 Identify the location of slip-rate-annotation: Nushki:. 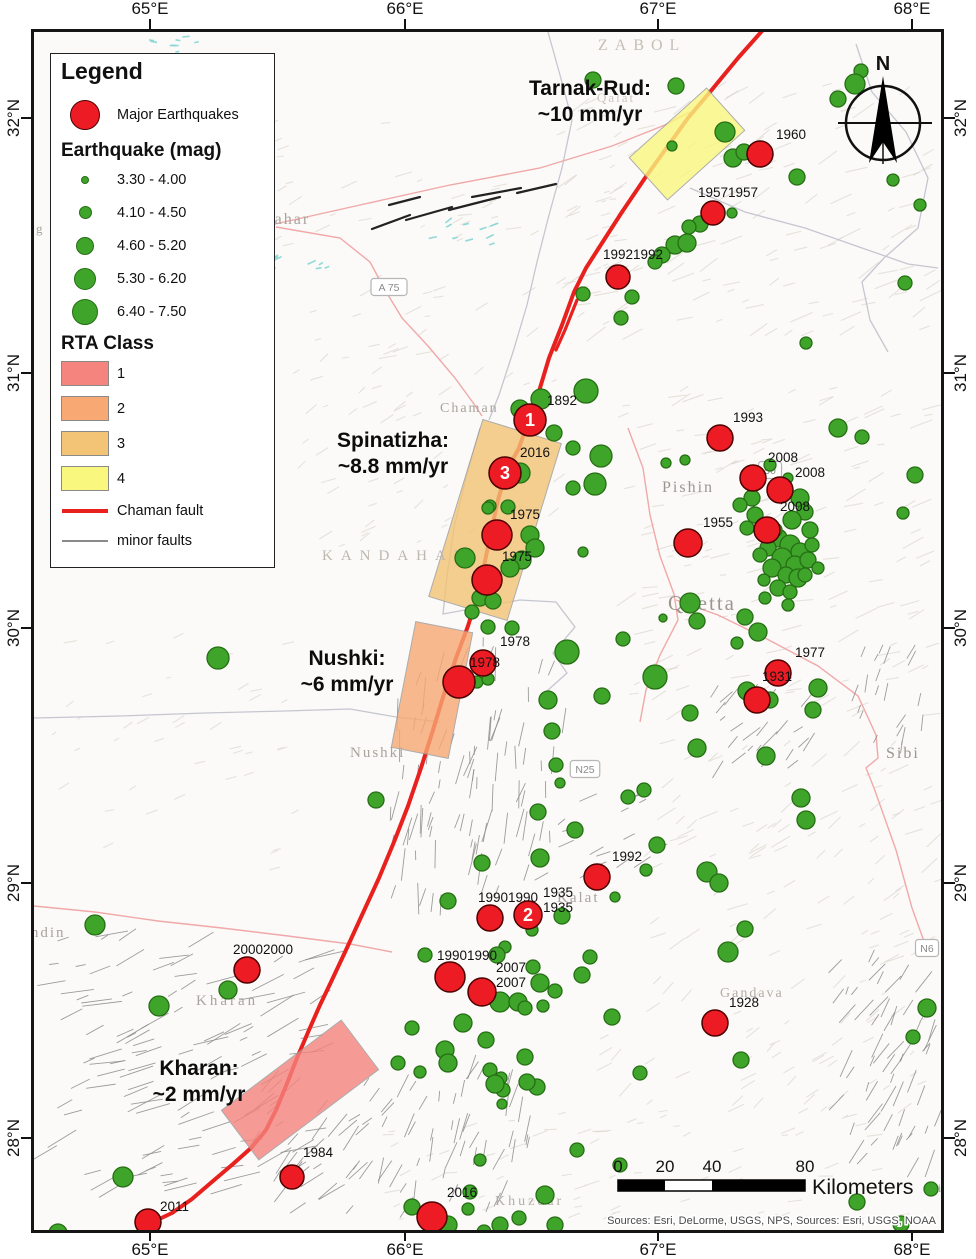
(346, 658).